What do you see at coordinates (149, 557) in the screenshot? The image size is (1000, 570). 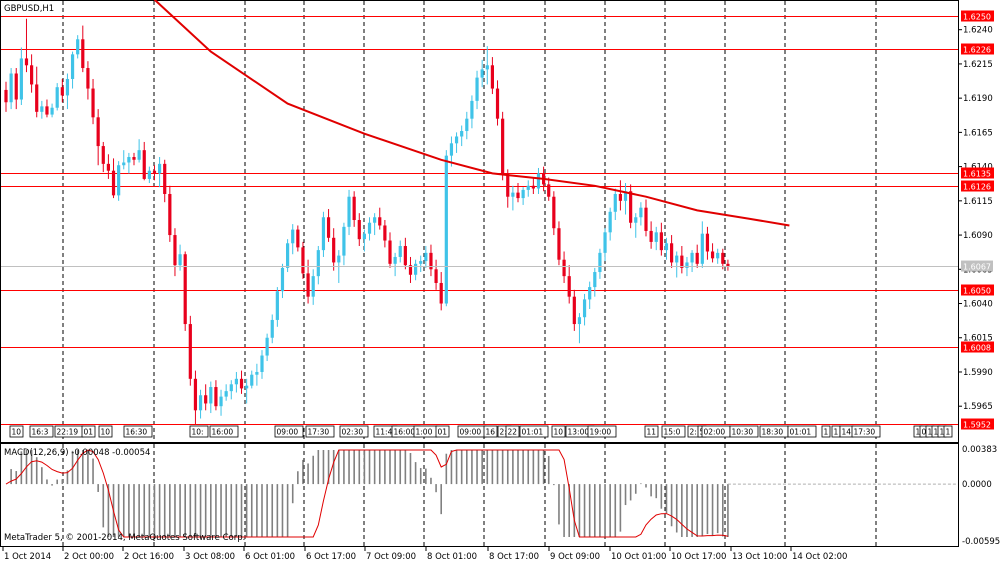 I see `time-label: 2 Oct 16:00` at bounding box center [149, 557].